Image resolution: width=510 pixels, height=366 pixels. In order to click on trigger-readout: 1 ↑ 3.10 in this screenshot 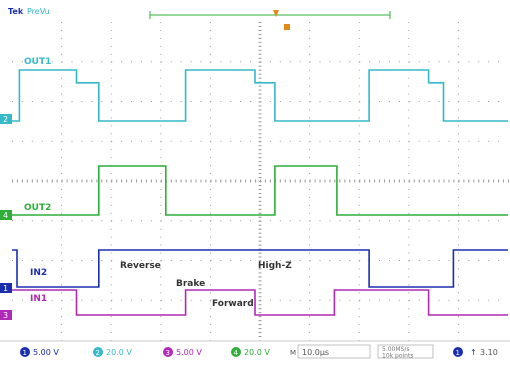, I will do `click(475, 352)`.